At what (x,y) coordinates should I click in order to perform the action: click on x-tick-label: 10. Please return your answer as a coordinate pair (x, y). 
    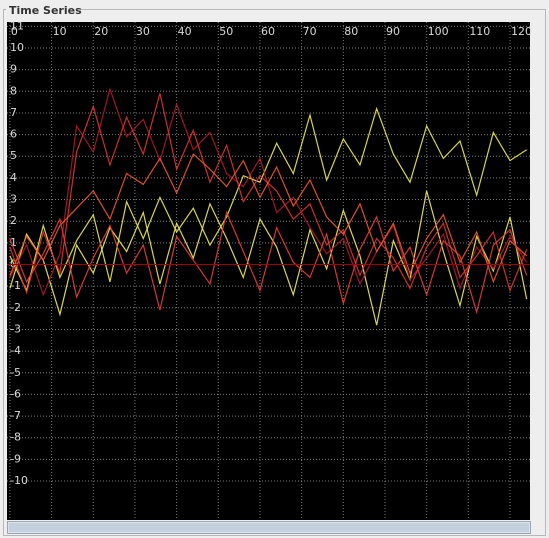
    Looking at the image, I should click on (60, 31).